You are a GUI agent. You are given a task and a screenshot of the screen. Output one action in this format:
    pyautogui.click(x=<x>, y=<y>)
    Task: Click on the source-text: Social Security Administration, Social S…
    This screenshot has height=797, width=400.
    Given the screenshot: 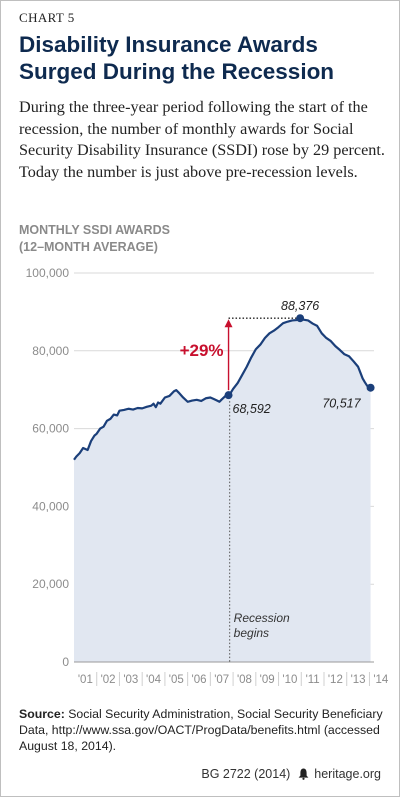 What is the action you would take?
    pyautogui.click(x=201, y=730)
    